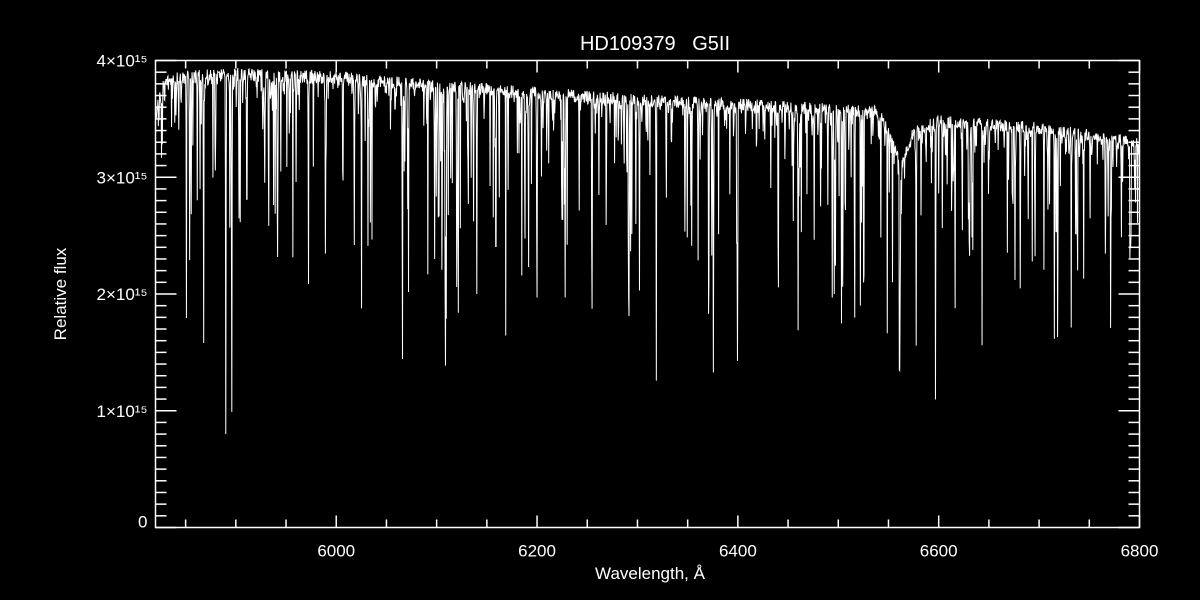 This screenshot has width=1200, height=600. Describe the element at coordinates (738, 551) in the screenshot. I see `x-tick-label: 6400` at that location.